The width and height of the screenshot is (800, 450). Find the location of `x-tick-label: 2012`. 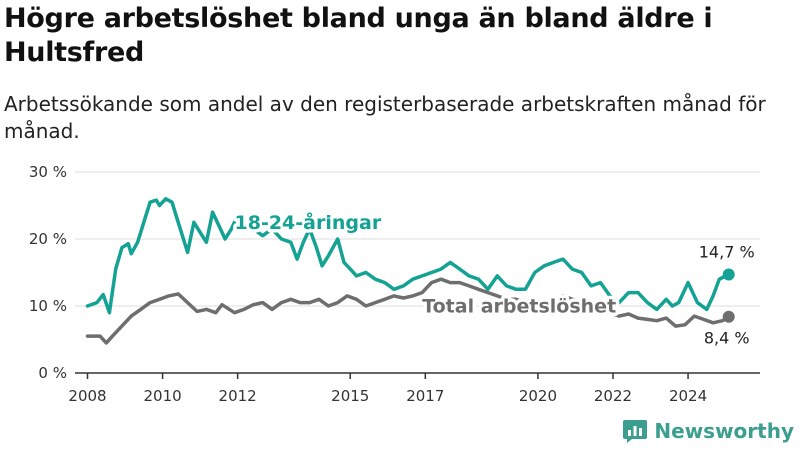

x-tick-label: 2012 is located at coordinates (238, 396).